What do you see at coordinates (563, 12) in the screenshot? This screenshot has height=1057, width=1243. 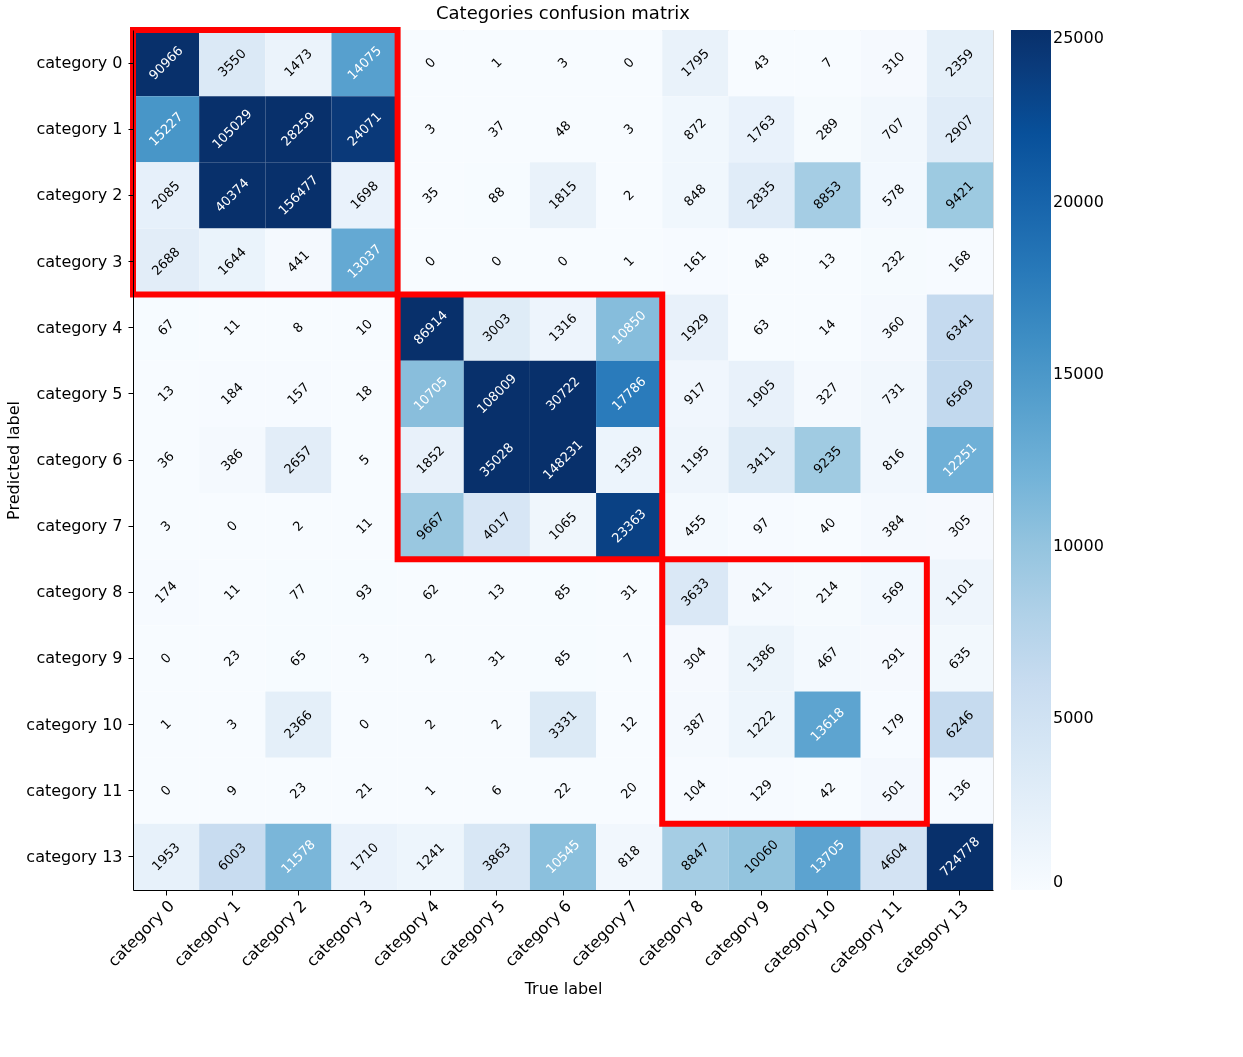 I see `chart-title: Categories confusion matrix` at bounding box center [563, 12].